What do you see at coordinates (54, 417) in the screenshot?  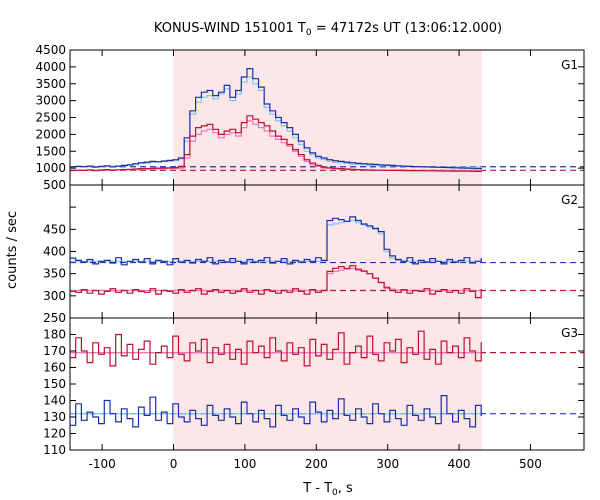 I see `y-tick-label: 130` at bounding box center [54, 417].